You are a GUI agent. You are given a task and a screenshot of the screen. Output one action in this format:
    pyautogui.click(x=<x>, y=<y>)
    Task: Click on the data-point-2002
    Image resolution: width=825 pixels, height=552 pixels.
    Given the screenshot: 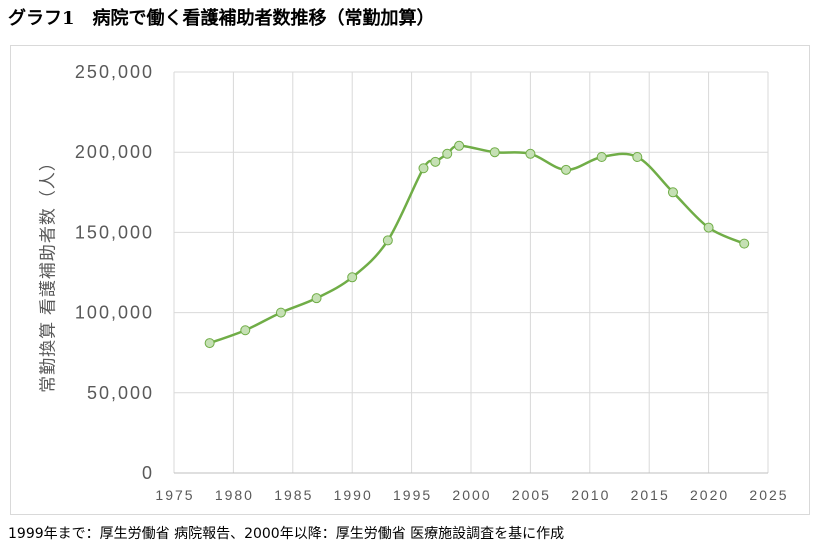 What is the action you would take?
    pyautogui.click(x=494, y=152)
    